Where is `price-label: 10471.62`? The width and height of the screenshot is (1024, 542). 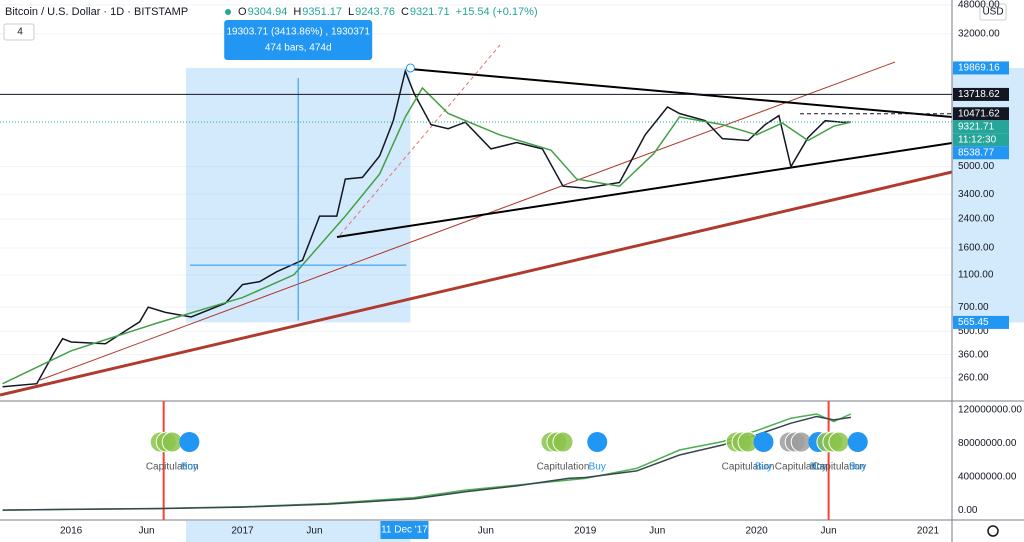 price-label: 10471.62 is located at coordinates (979, 113).